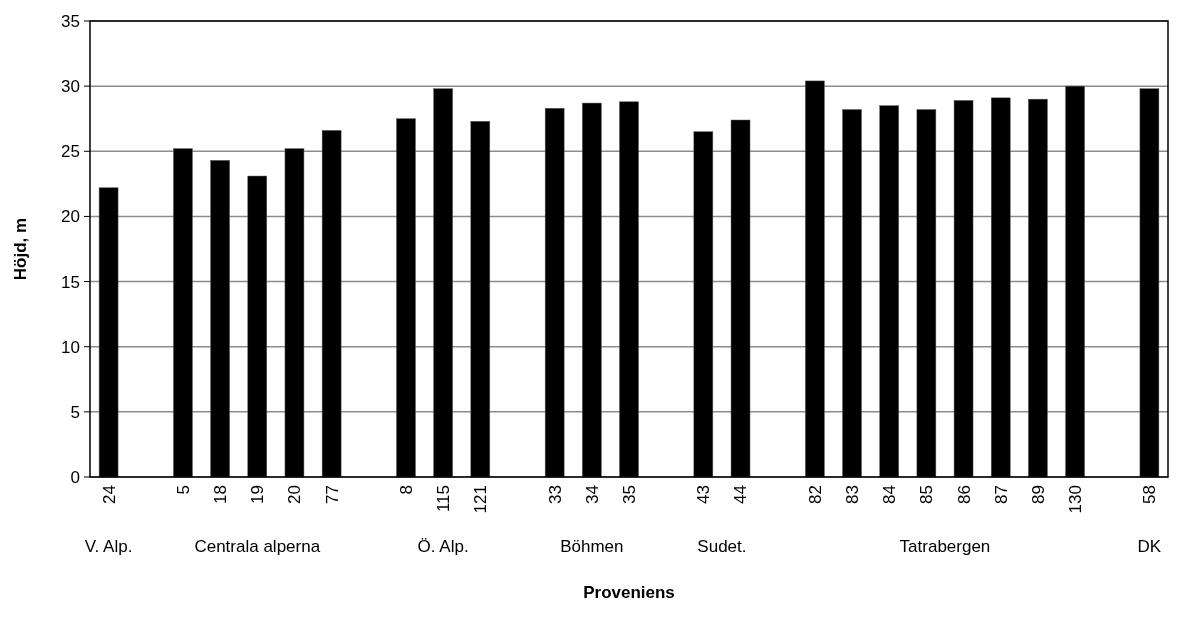 The height and width of the screenshot is (626, 1191). Describe the element at coordinates (555, 494) in the screenshot. I see `x-tick-label: 33` at that location.